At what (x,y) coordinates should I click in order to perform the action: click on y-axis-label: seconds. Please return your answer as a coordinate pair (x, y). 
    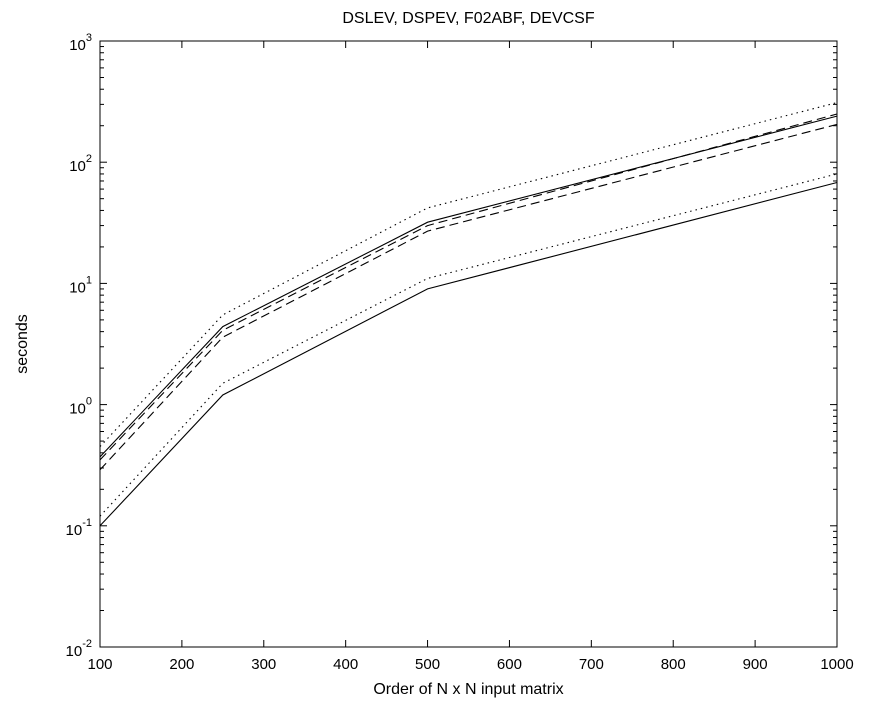
    Looking at the image, I should click on (22, 344).